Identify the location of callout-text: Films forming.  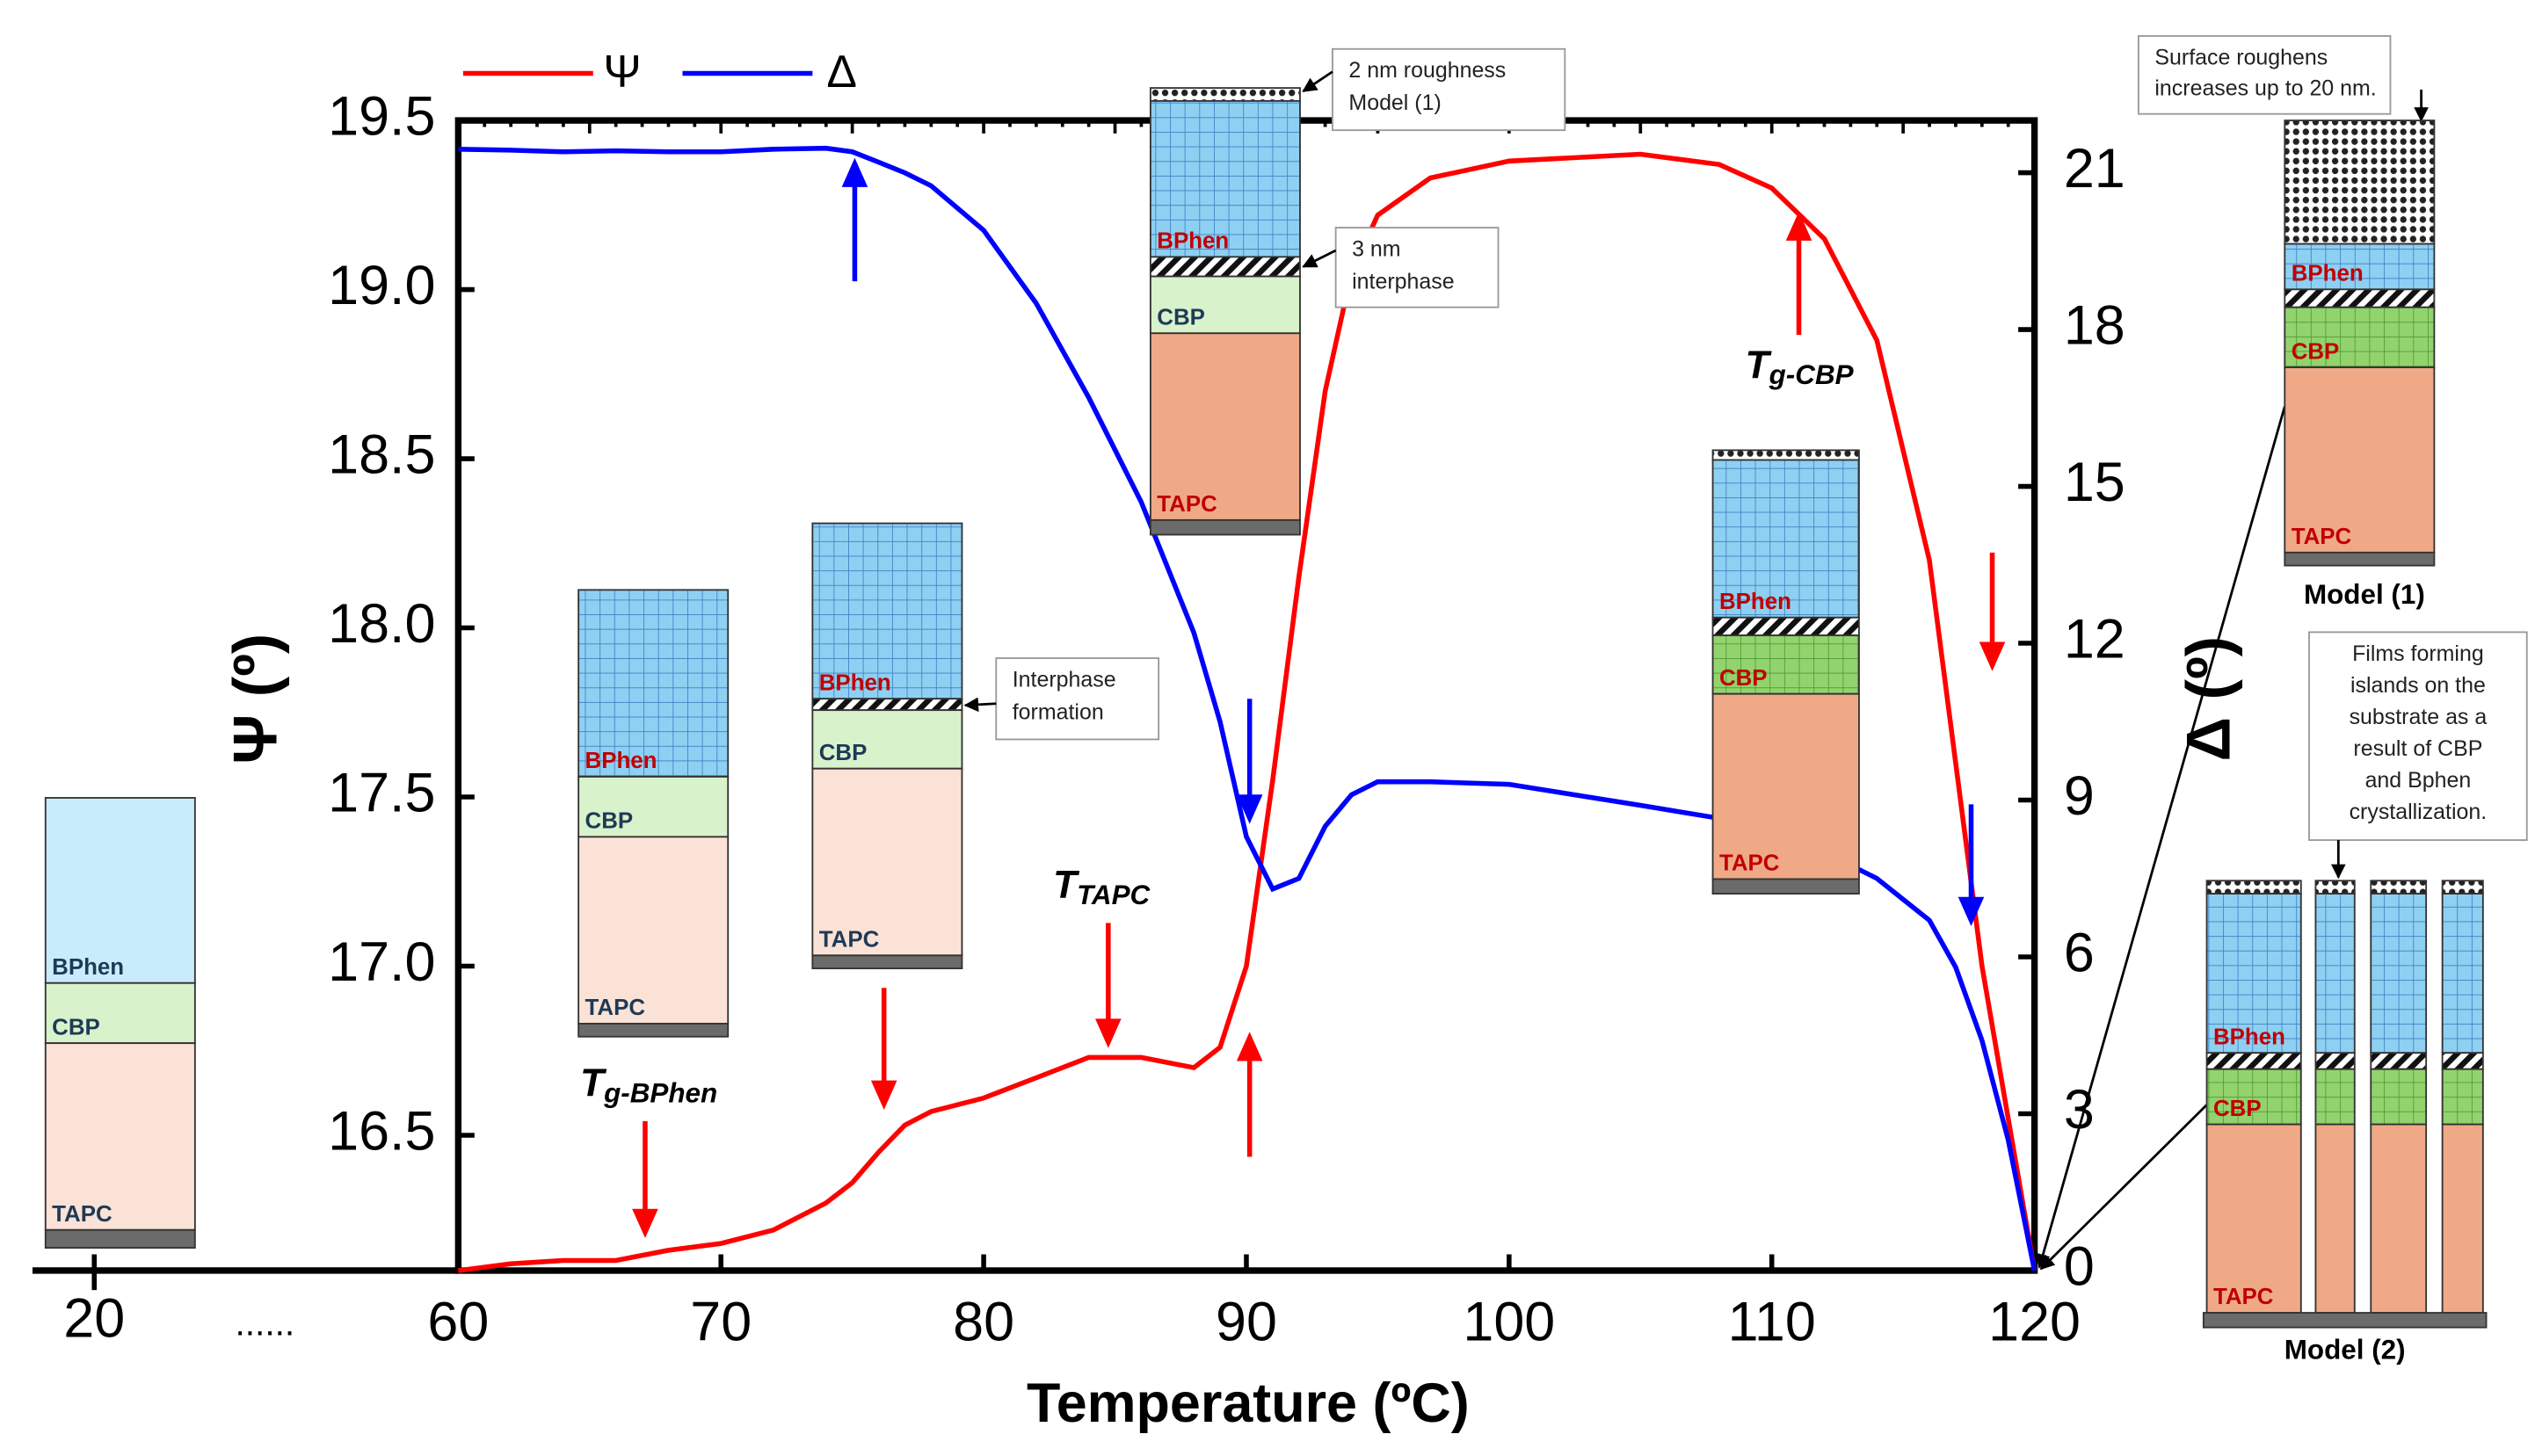
(2418, 653).